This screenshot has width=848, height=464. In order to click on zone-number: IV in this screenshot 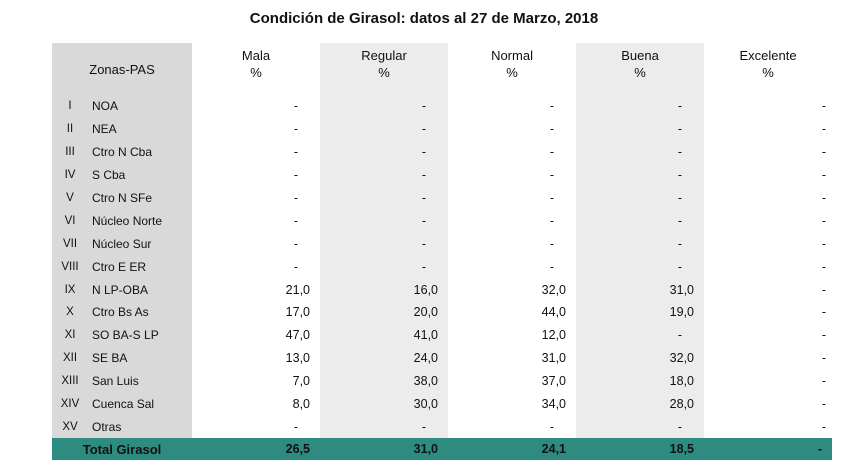, I will do `click(70, 175)`.